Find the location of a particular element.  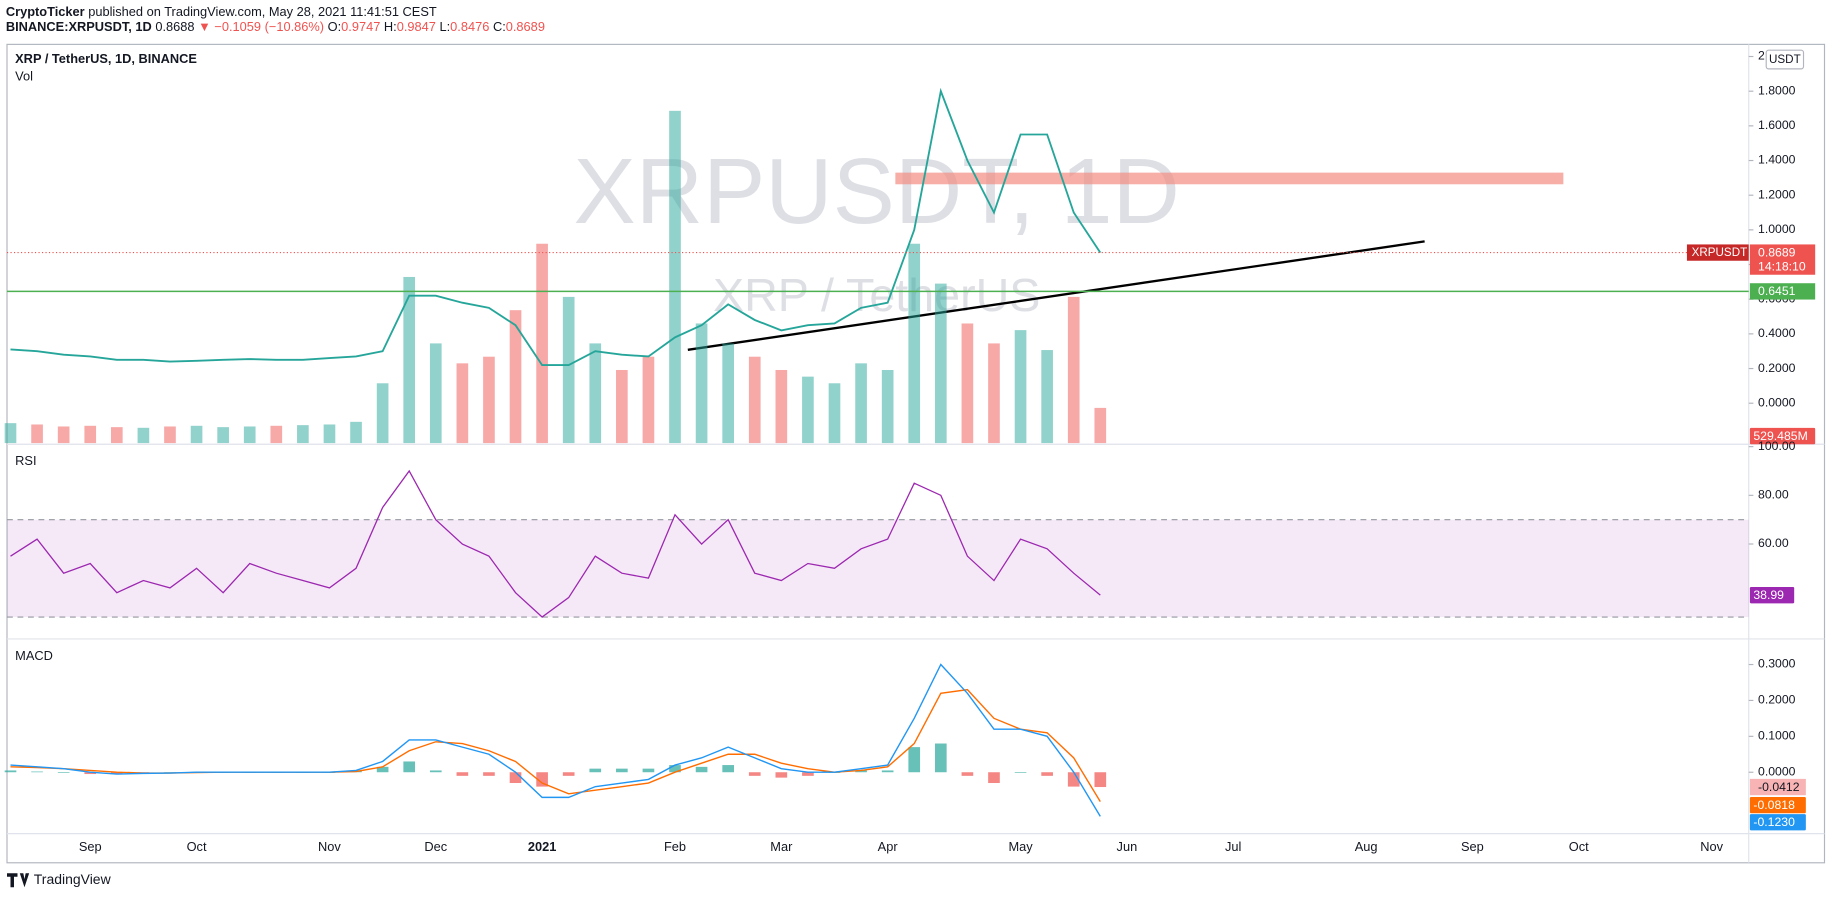

last-value-label: 38.99 is located at coordinates (1768, 595).